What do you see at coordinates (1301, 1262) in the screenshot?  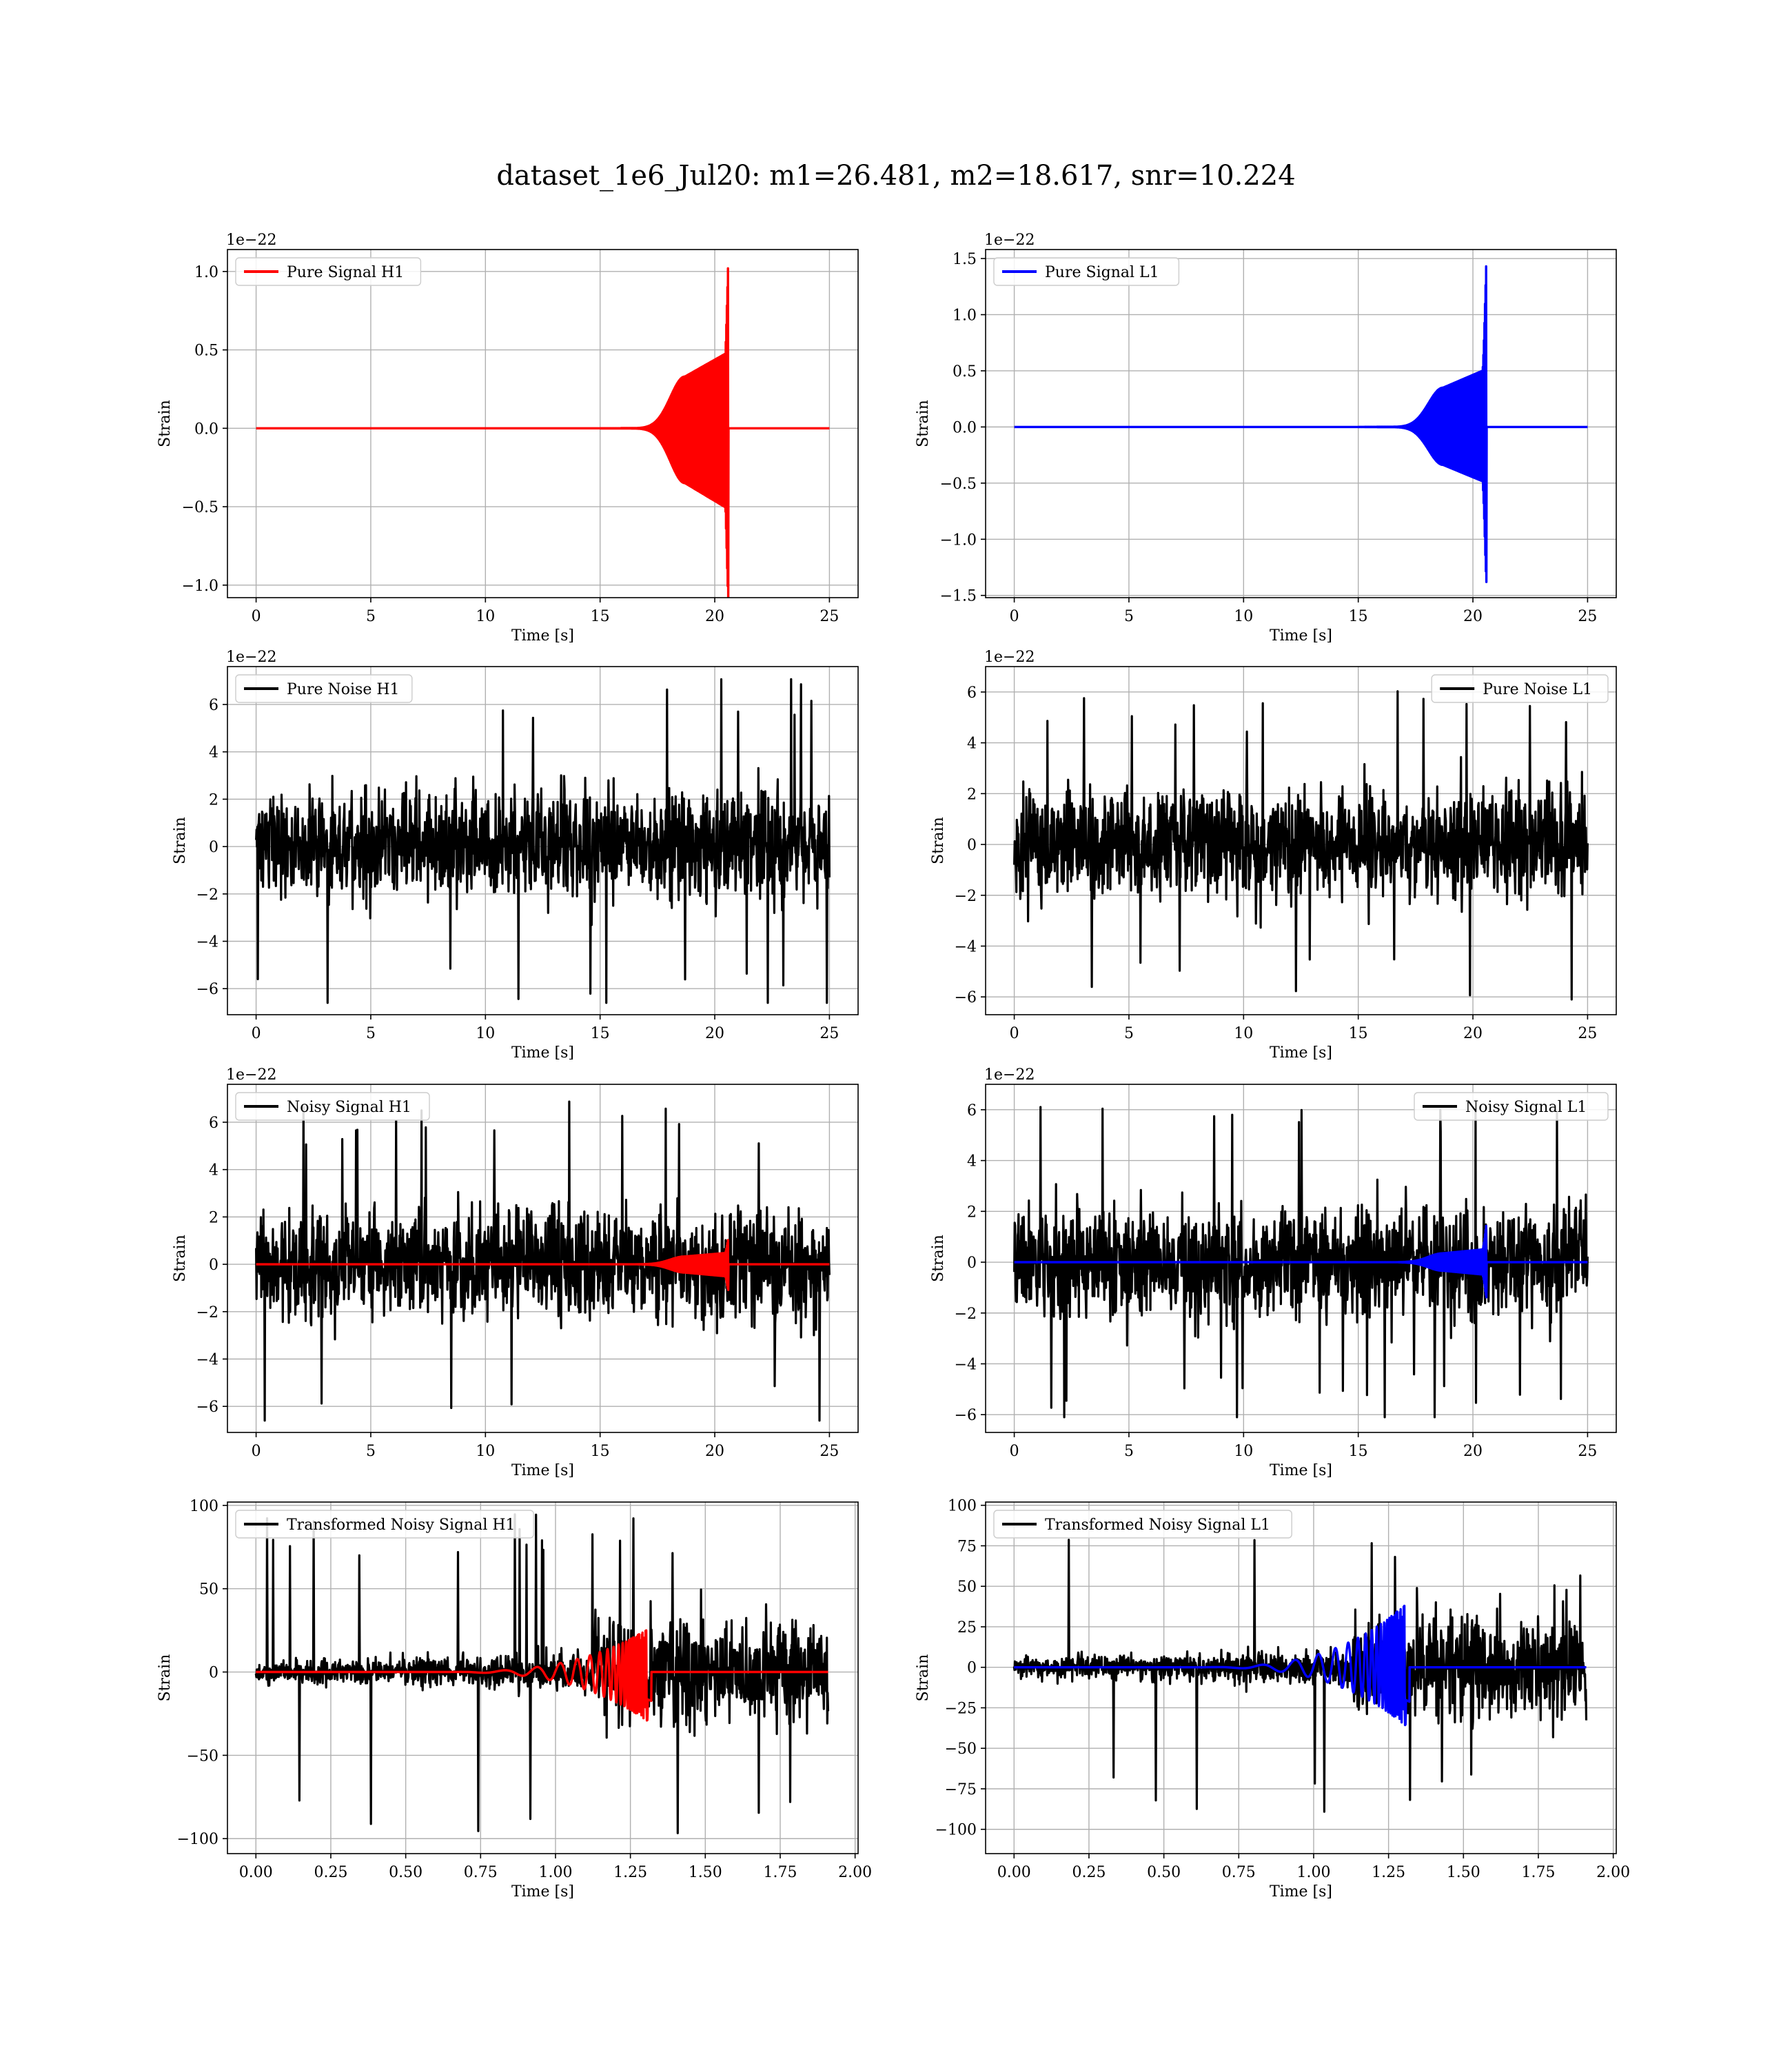 I see `series-line-noisy-signal-l1` at bounding box center [1301, 1262].